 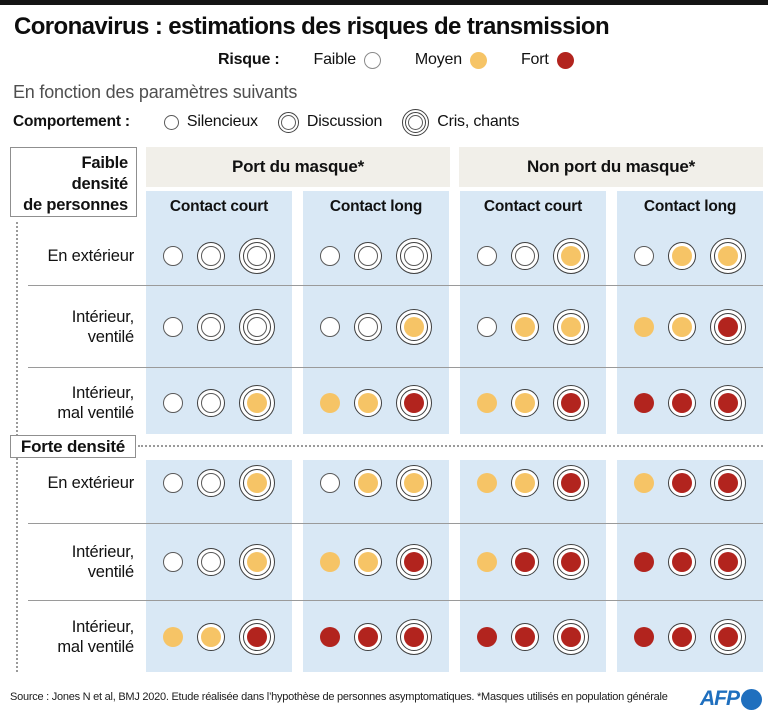 I want to click on afp-logo: AFP, so click(x=731, y=699).